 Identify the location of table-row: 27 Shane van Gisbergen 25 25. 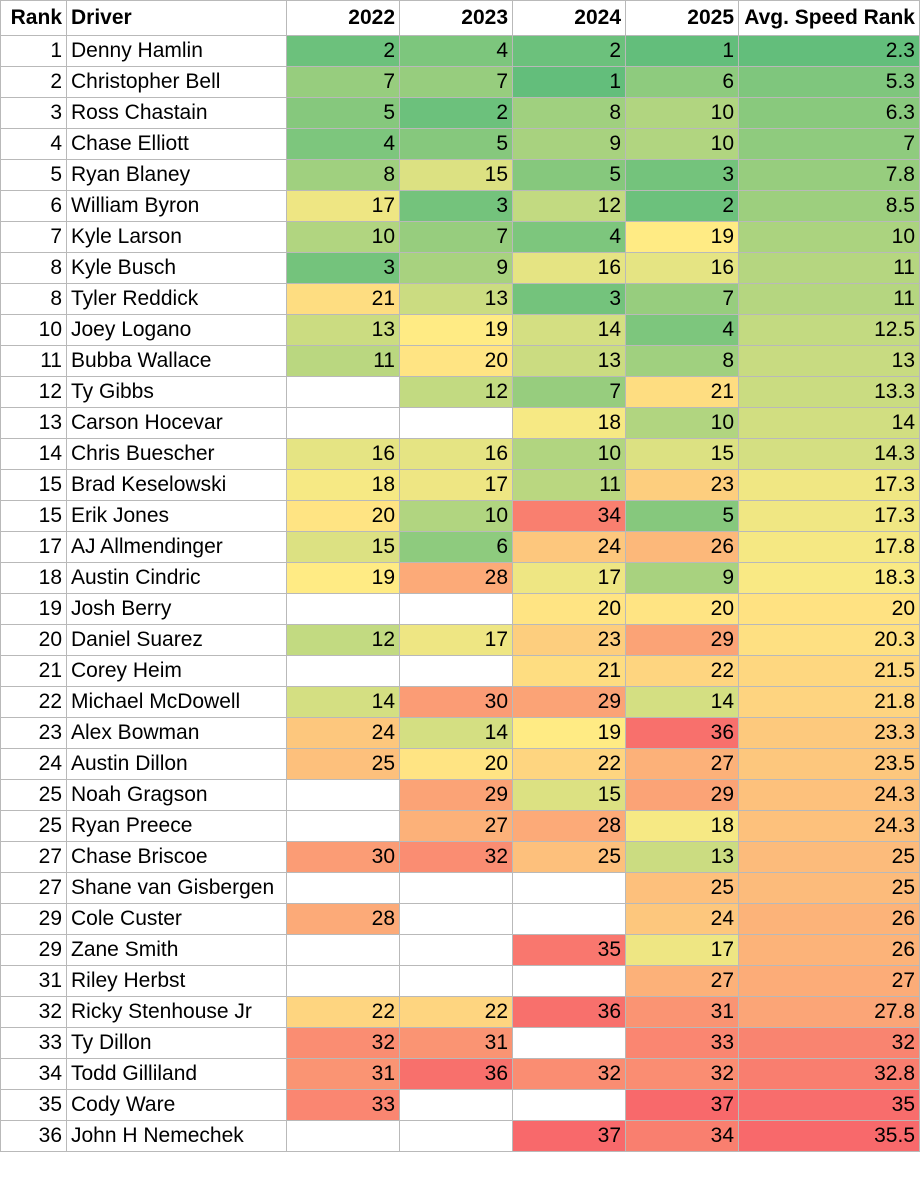
(460, 888).